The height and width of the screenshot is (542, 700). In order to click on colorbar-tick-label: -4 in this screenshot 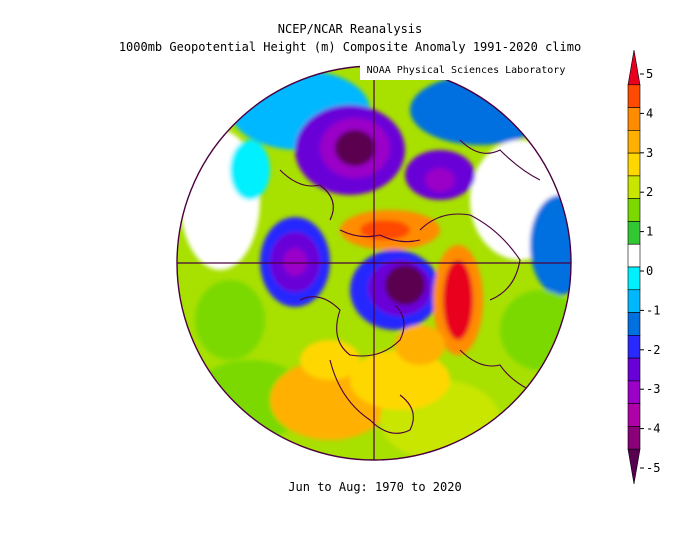, I will do `click(653, 429)`.